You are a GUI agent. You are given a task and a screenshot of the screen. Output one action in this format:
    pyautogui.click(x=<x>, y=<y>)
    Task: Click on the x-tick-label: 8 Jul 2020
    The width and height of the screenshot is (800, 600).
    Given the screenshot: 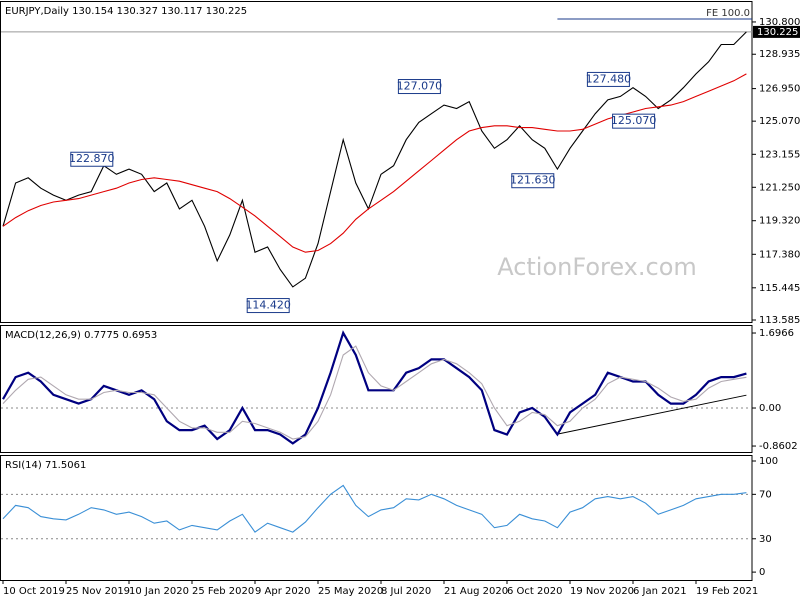 What is the action you would take?
    pyautogui.click(x=406, y=591)
    